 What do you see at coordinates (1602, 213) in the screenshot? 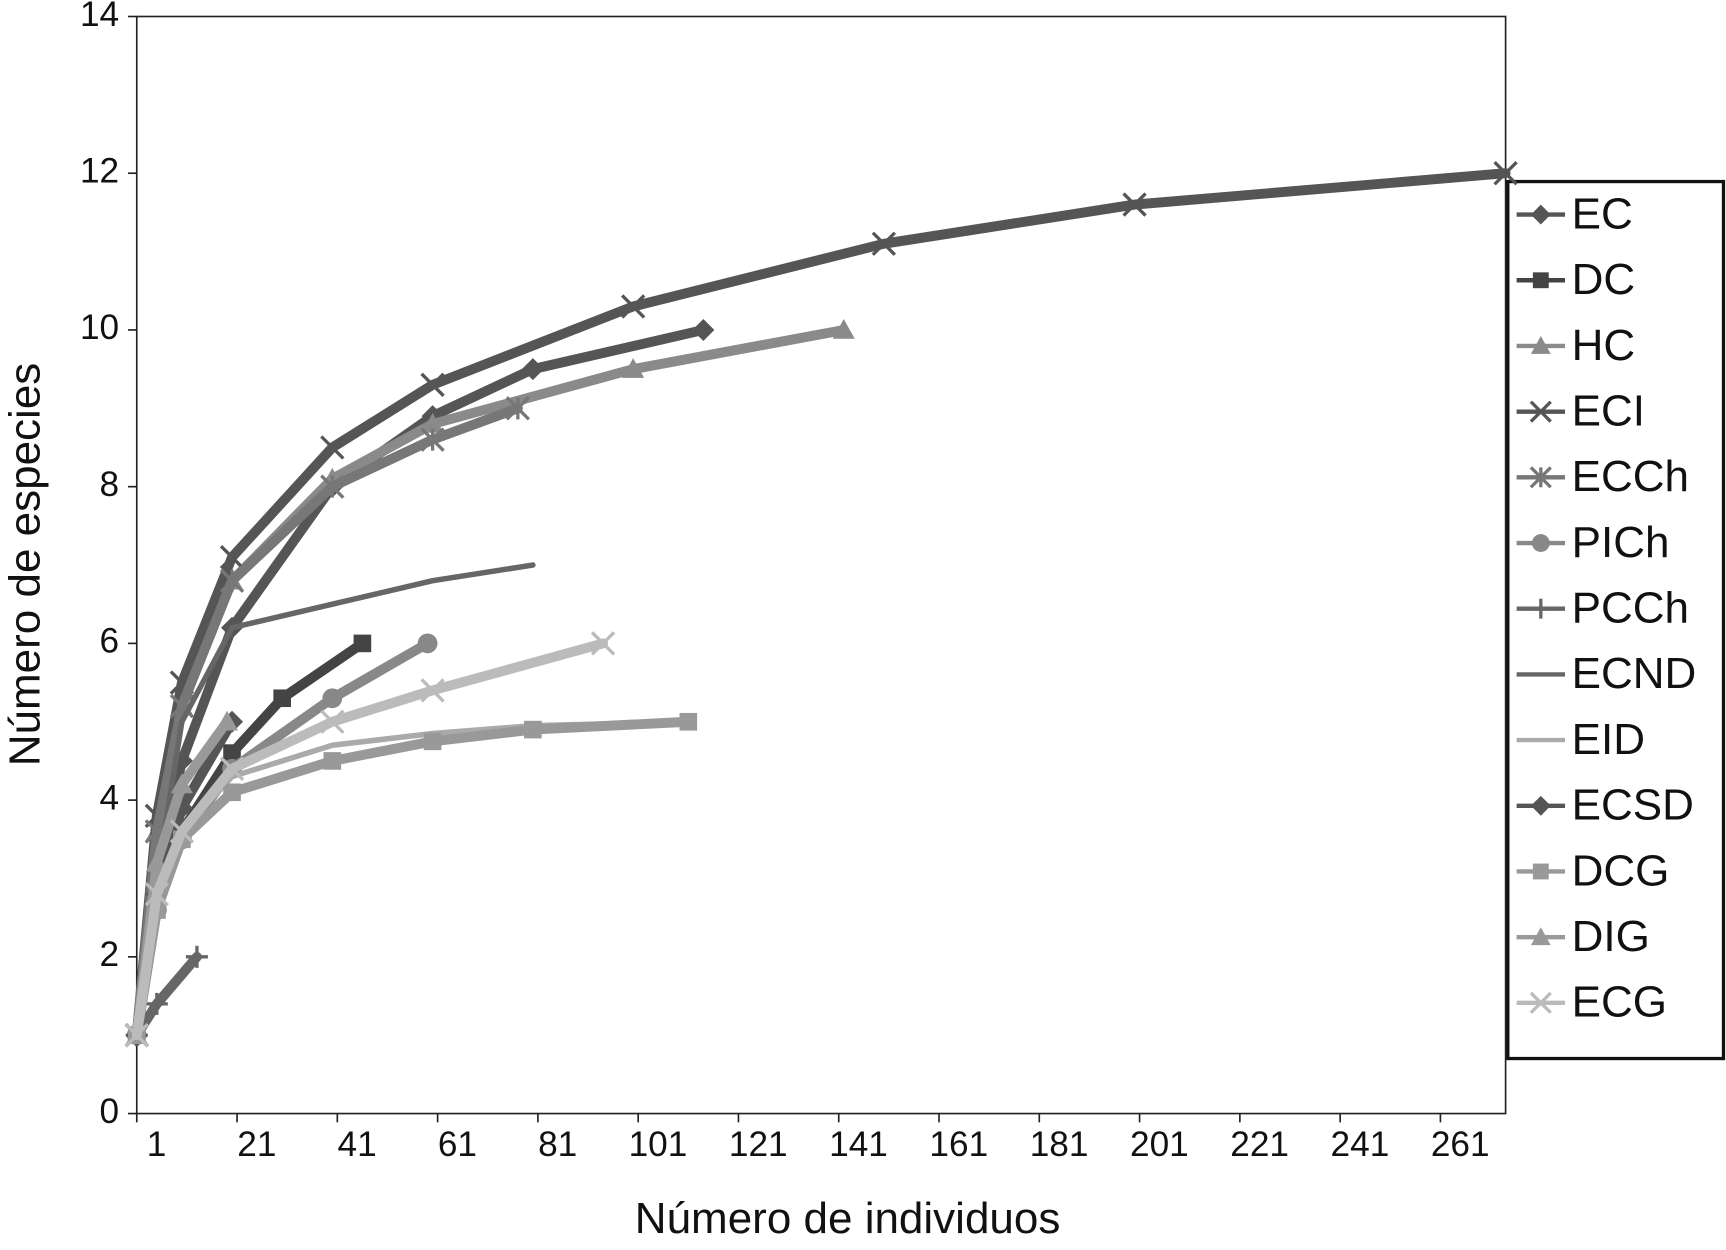
I see `legend-label: EC` at bounding box center [1602, 213].